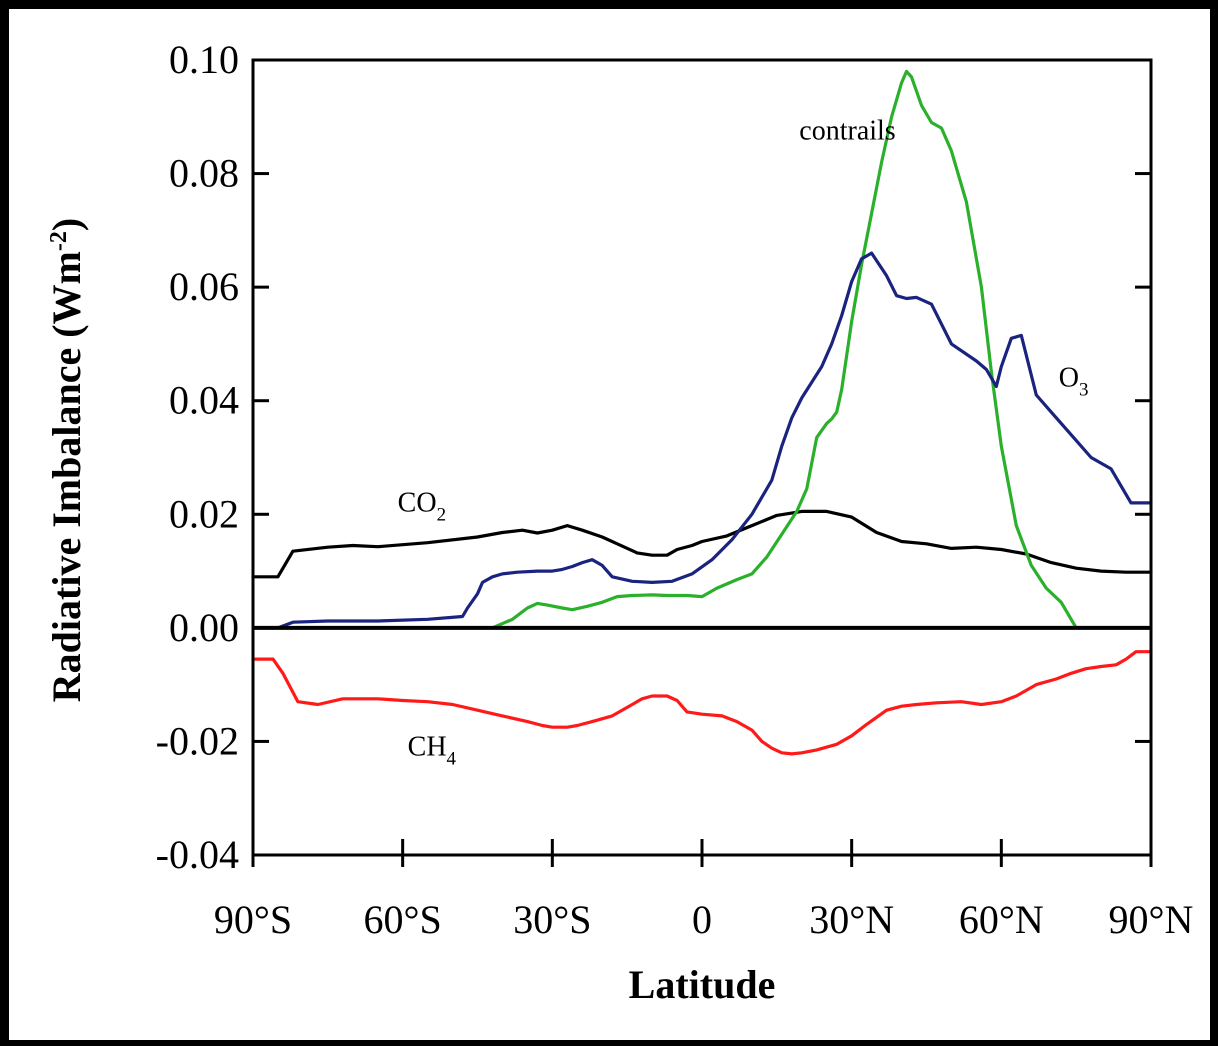 The width and height of the screenshot is (1218, 1046). I want to click on x-tick-label: 90°N, so click(1151, 919).